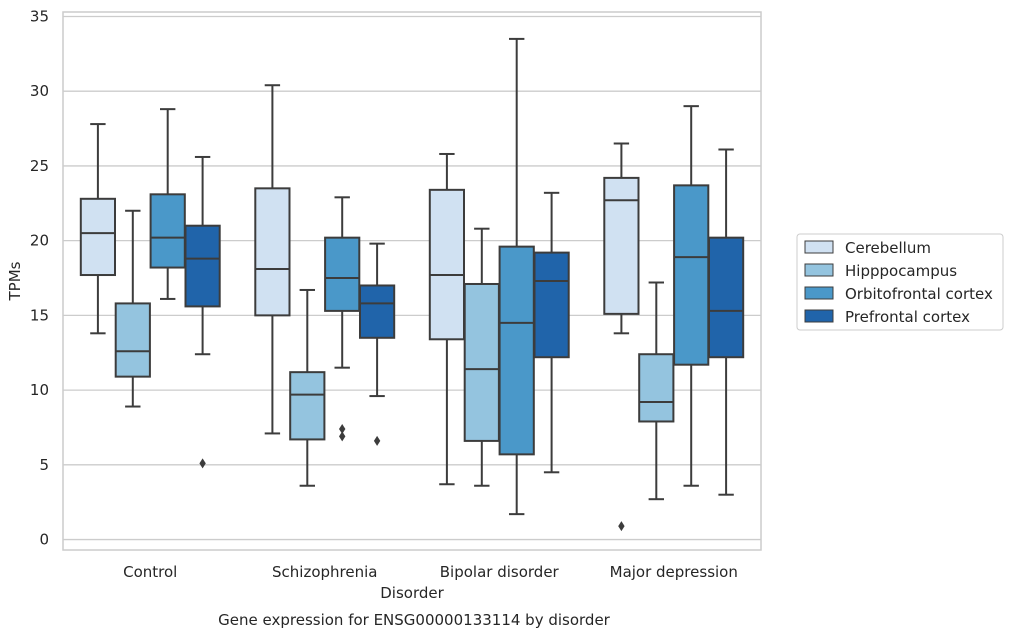 This screenshot has width=1013, height=637. What do you see at coordinates (888, 248) in the screenshot?
I see `legend-label: Cerebellum` at bounding box center [888, 248].